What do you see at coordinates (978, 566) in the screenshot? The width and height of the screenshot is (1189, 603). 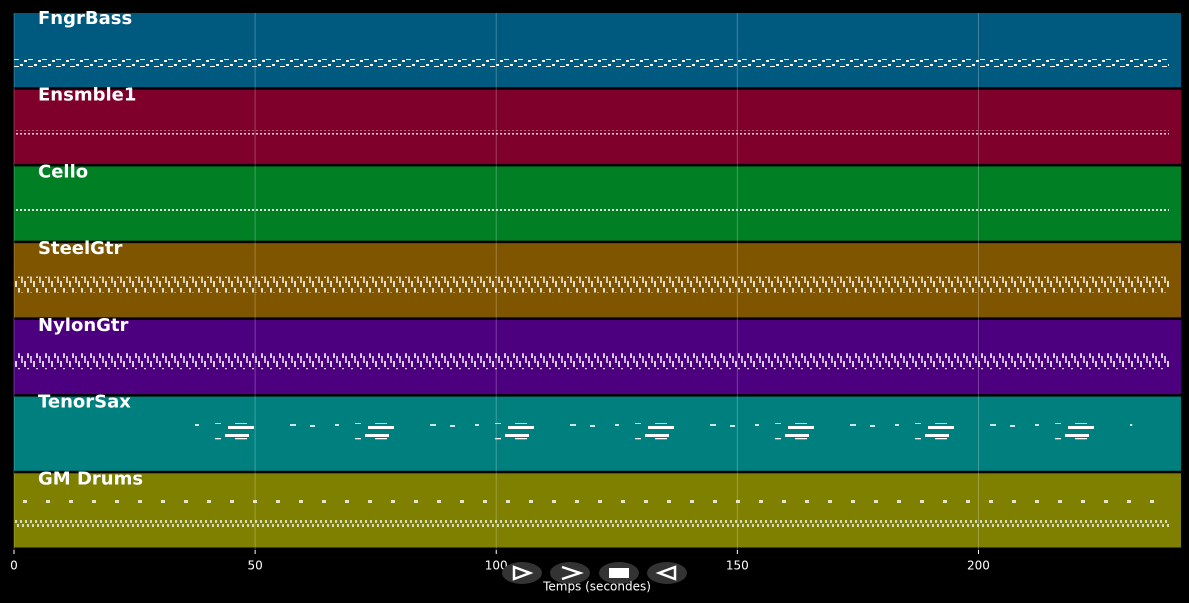 I see `x-tick-label: 200` at bounding box center [978, 566].